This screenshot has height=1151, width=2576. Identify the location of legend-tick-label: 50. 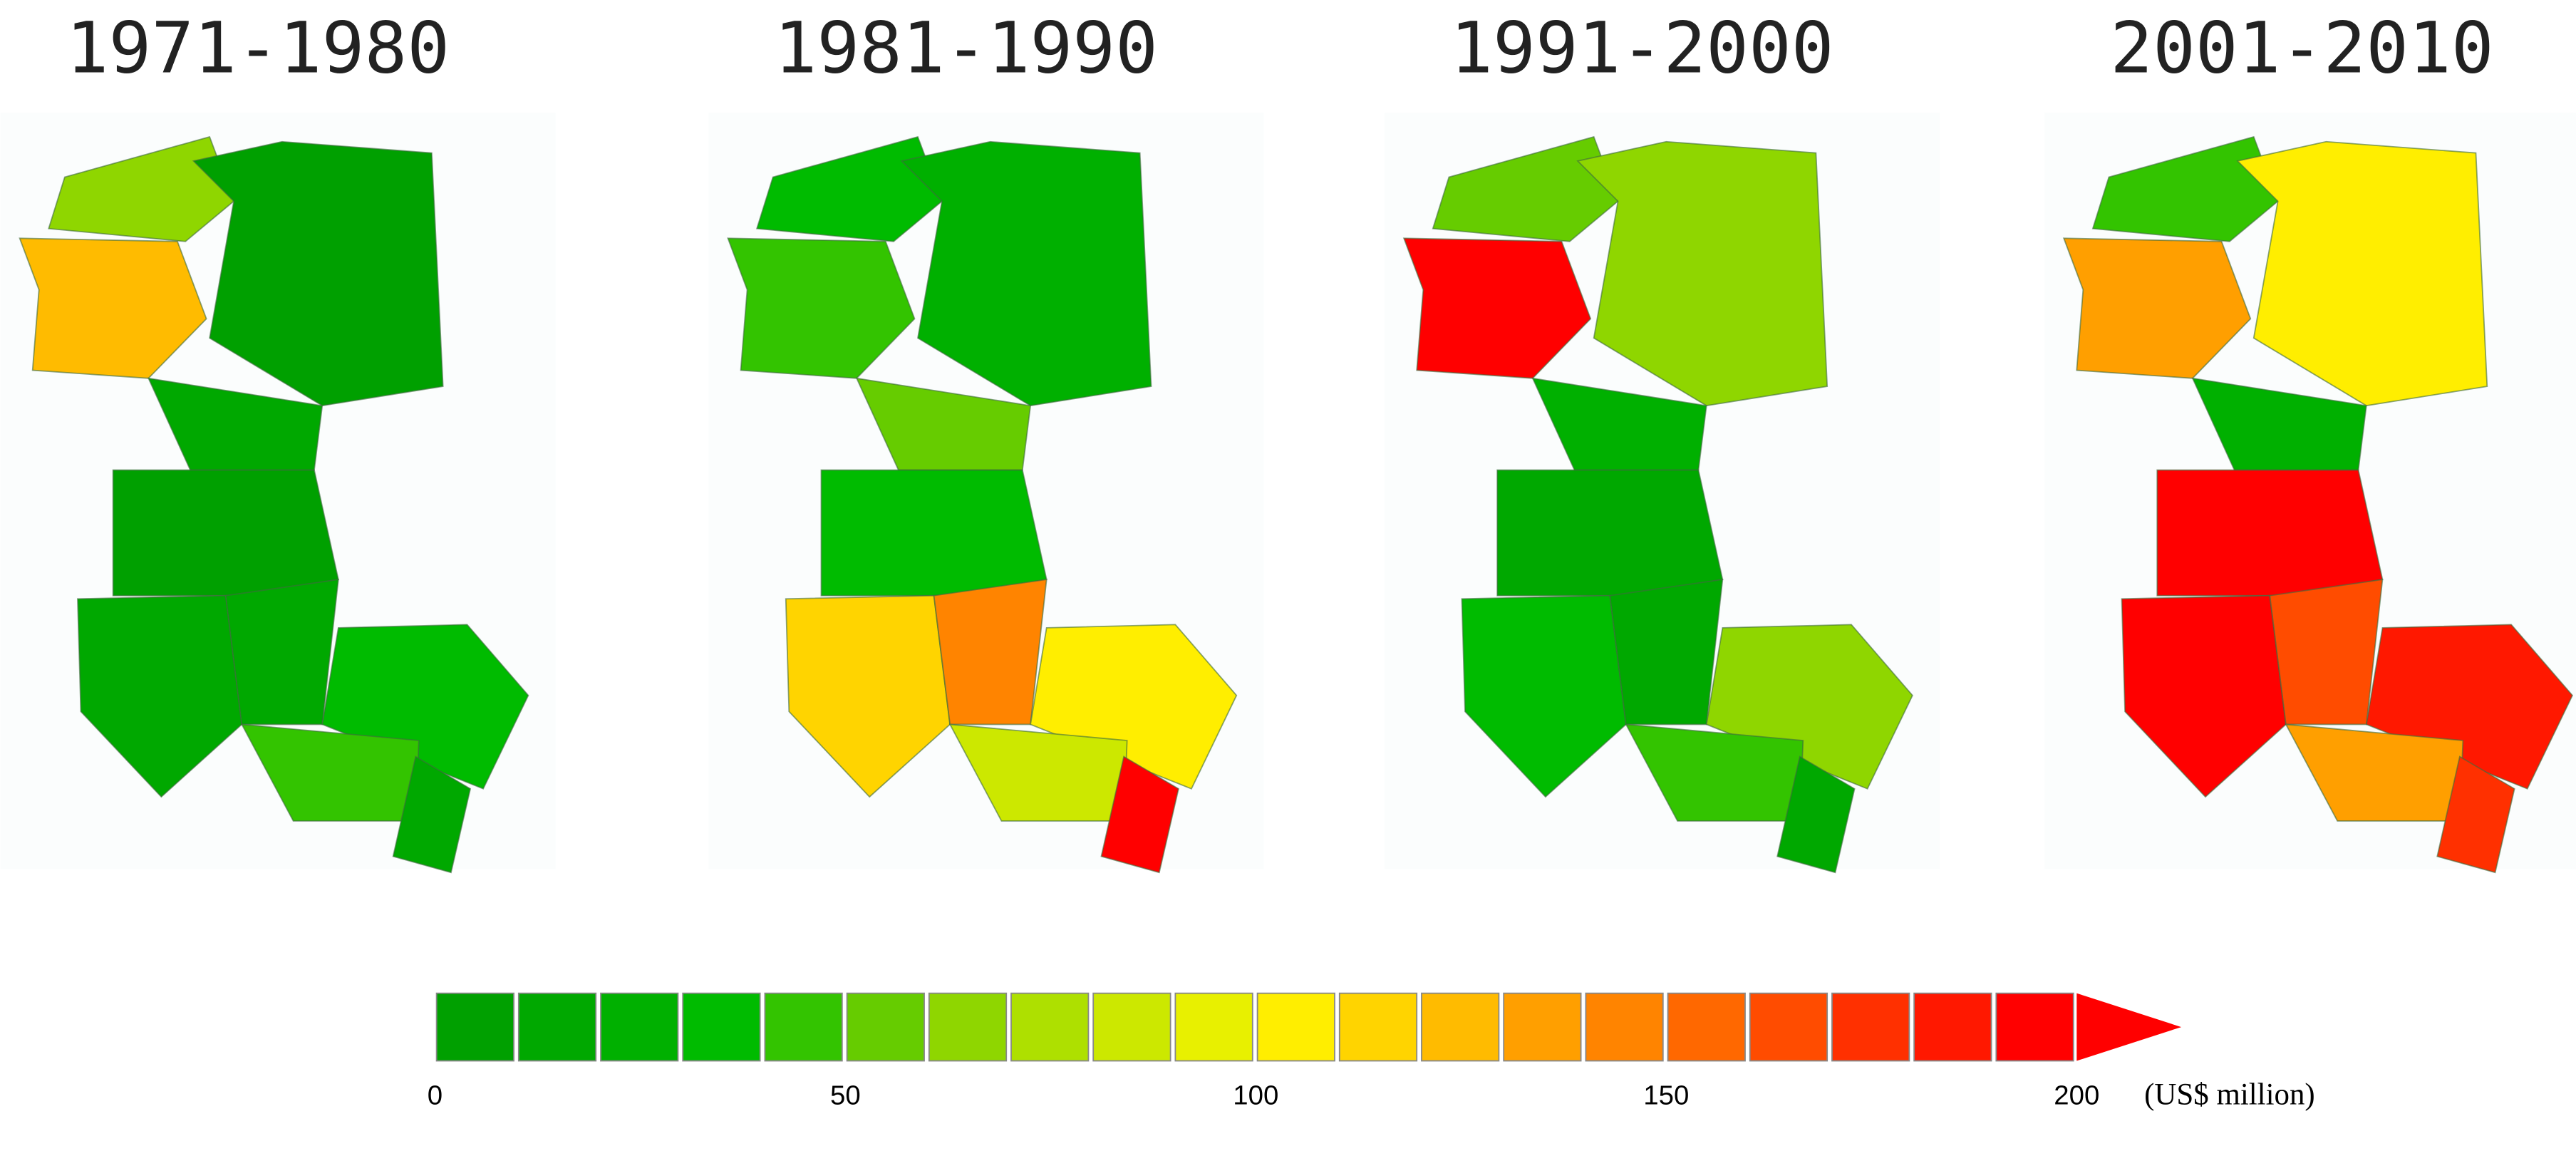
(846, 1095).